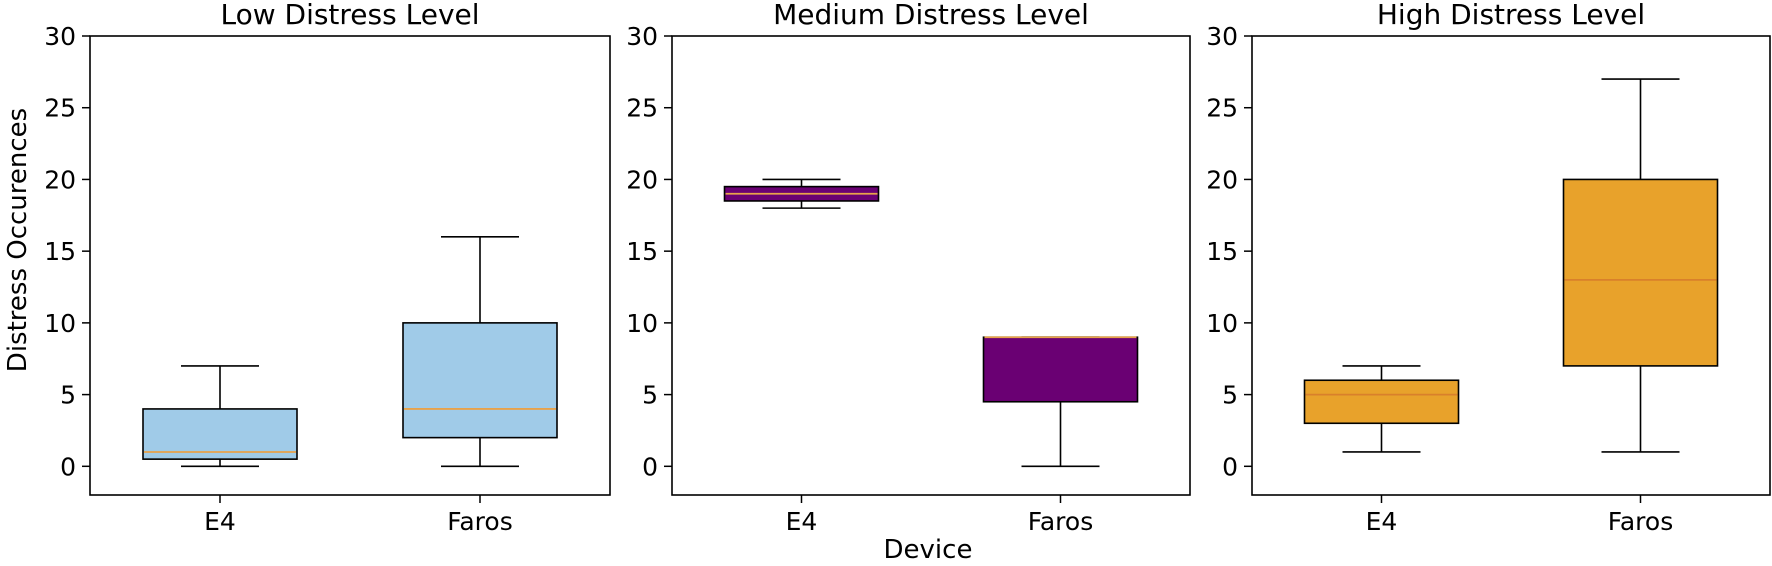 Image resolution: width=1772 pixels, height=566 pixels. I want to click on panel-title: High Distress Level, so click(1511, 15).